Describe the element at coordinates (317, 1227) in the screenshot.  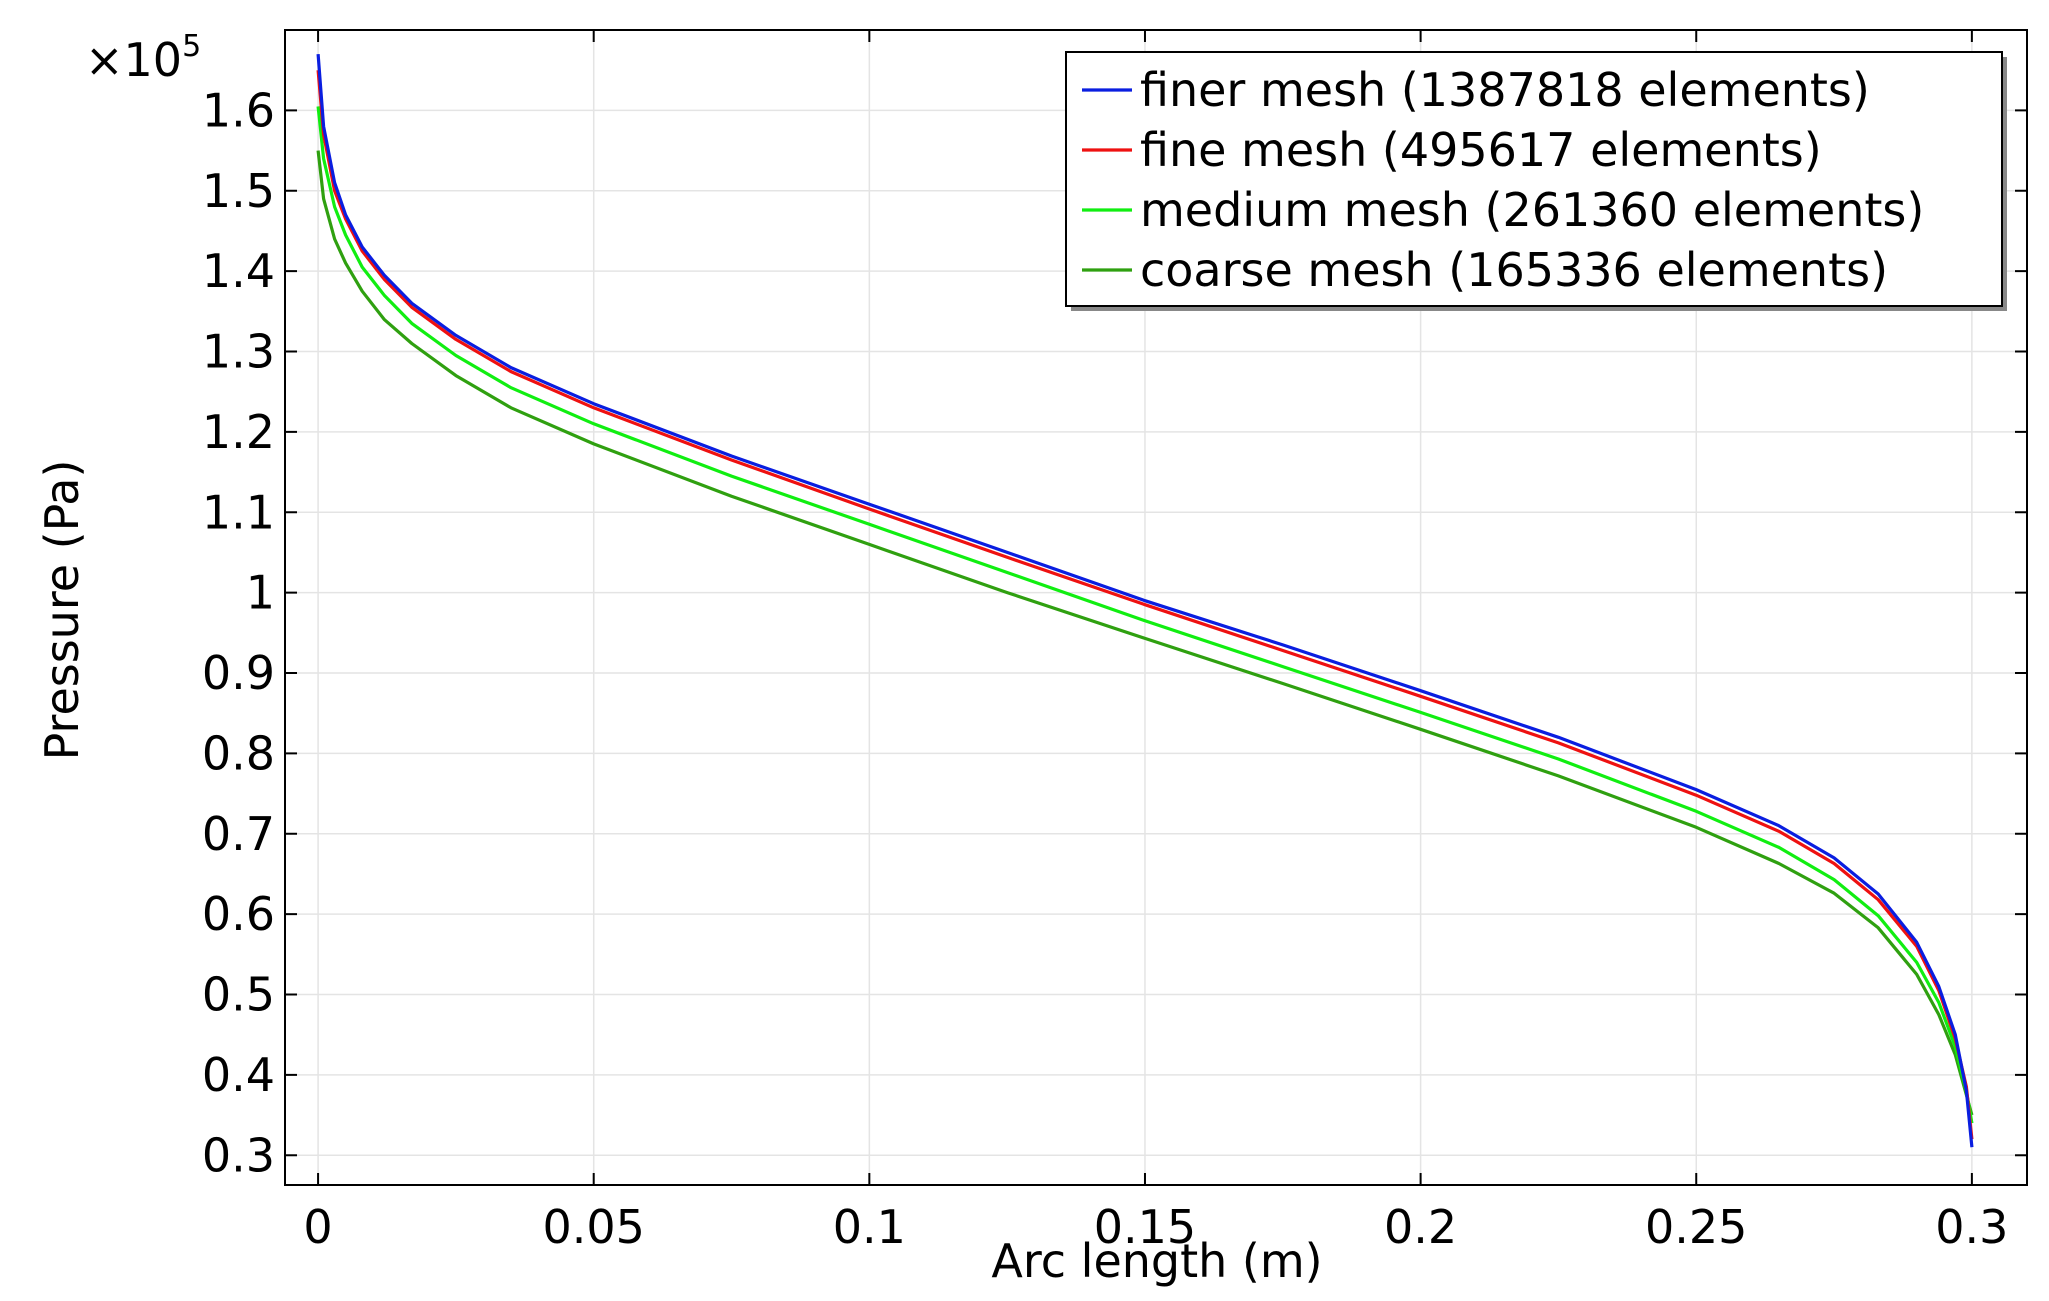
I see `x-tick-label: 0` at that location.